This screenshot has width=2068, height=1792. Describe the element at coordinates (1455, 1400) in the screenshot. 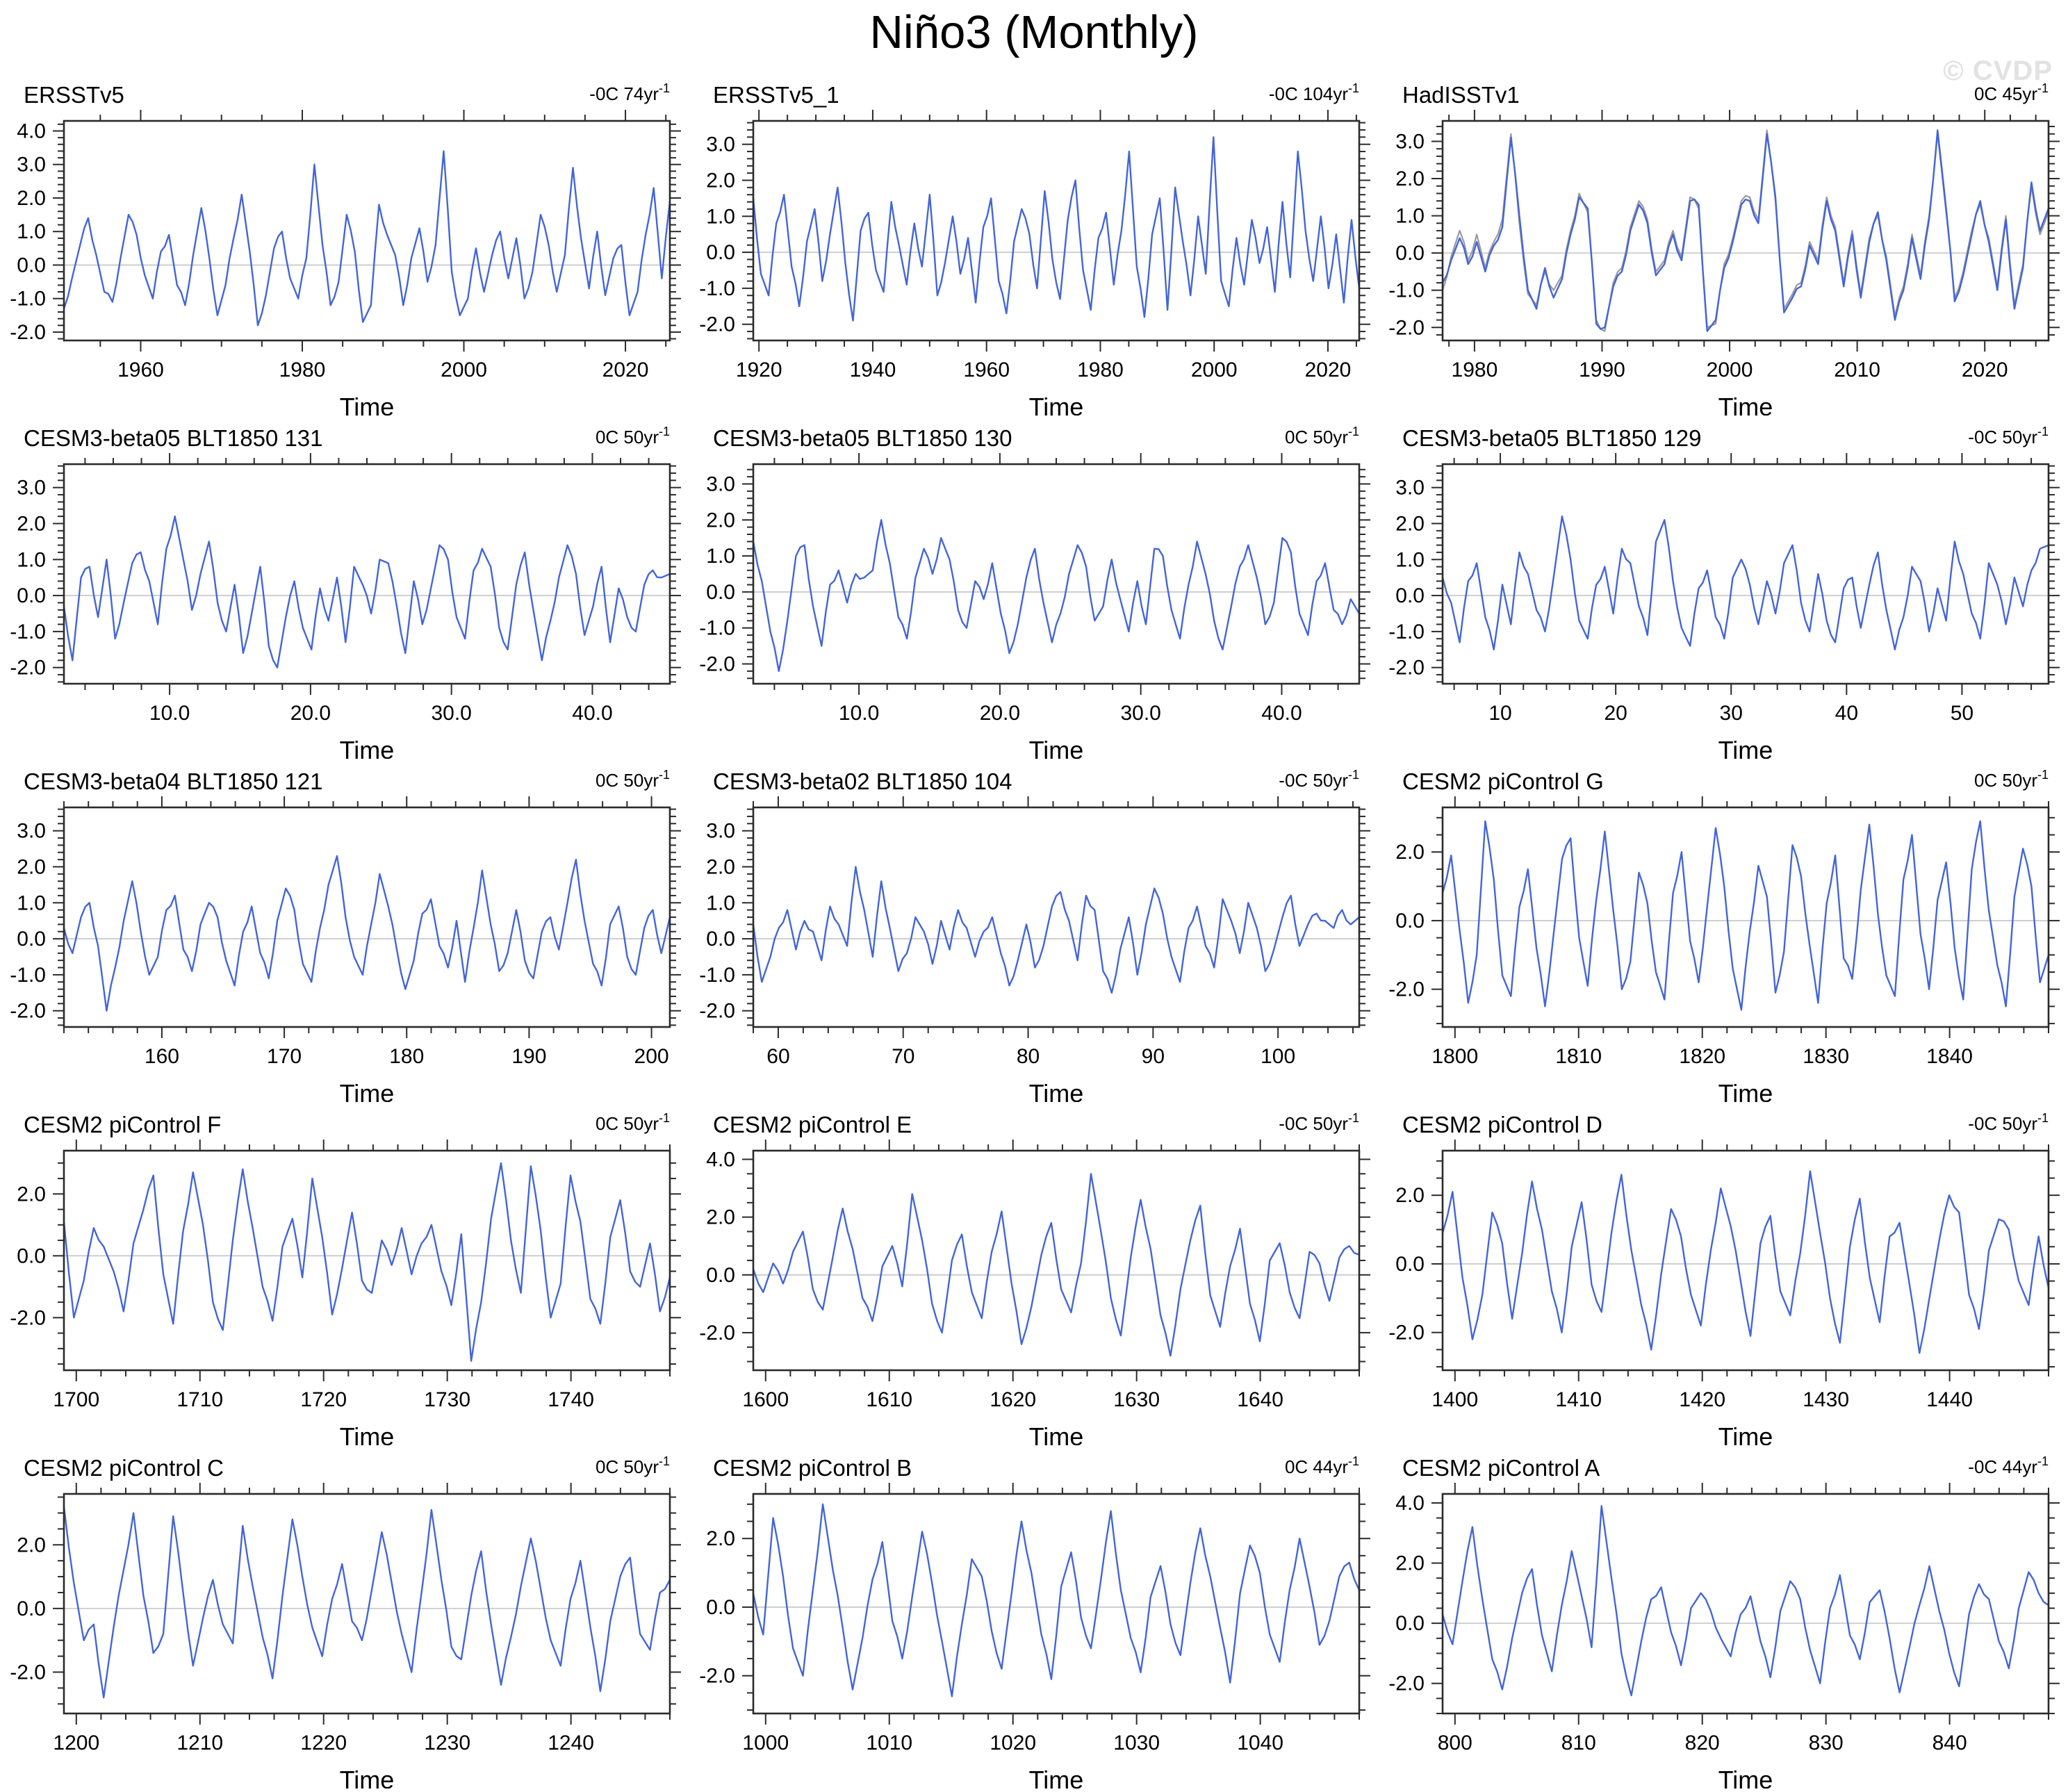

I see `x-tick-label: 1400` at that location.